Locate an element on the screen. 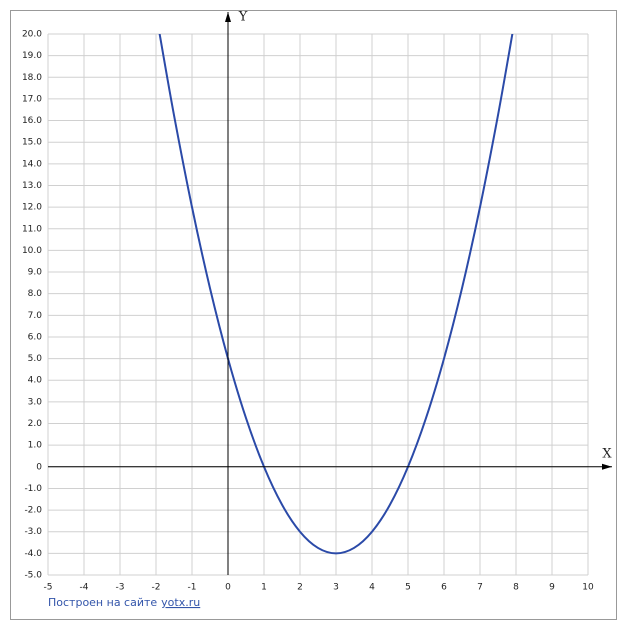  x-tick-label: 3 is located at coordinates (336, 588).